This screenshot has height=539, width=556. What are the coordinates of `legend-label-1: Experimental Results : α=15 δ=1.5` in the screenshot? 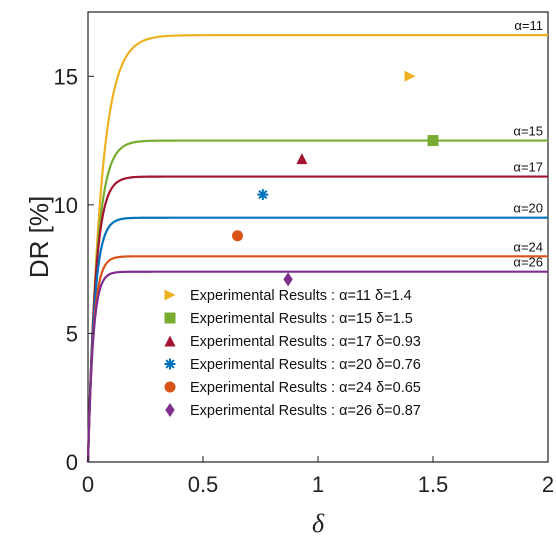 It's located at (301, 319).